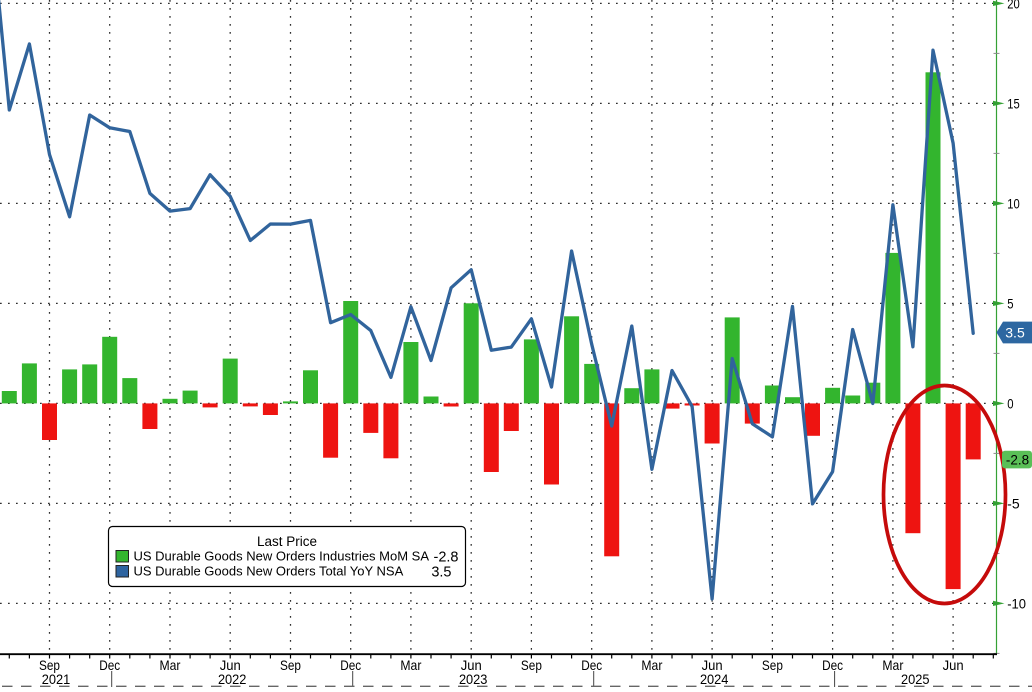 This screenshot has width=1032, height=692. Describe the element at coordinates (232, 679) in the screenshot. I see `svg-text: 2022` at that location.